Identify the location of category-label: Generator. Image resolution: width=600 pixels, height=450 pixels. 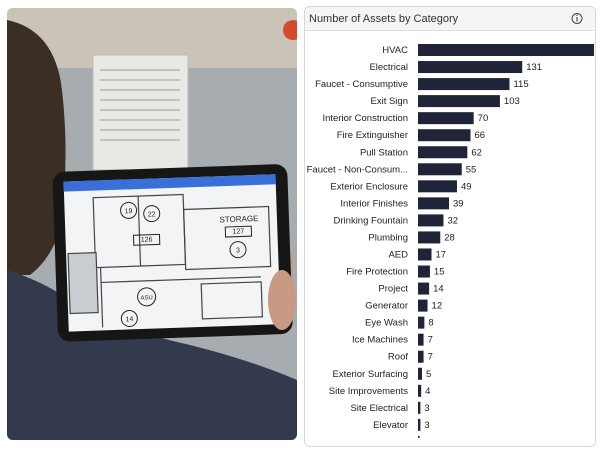
(386, 306).